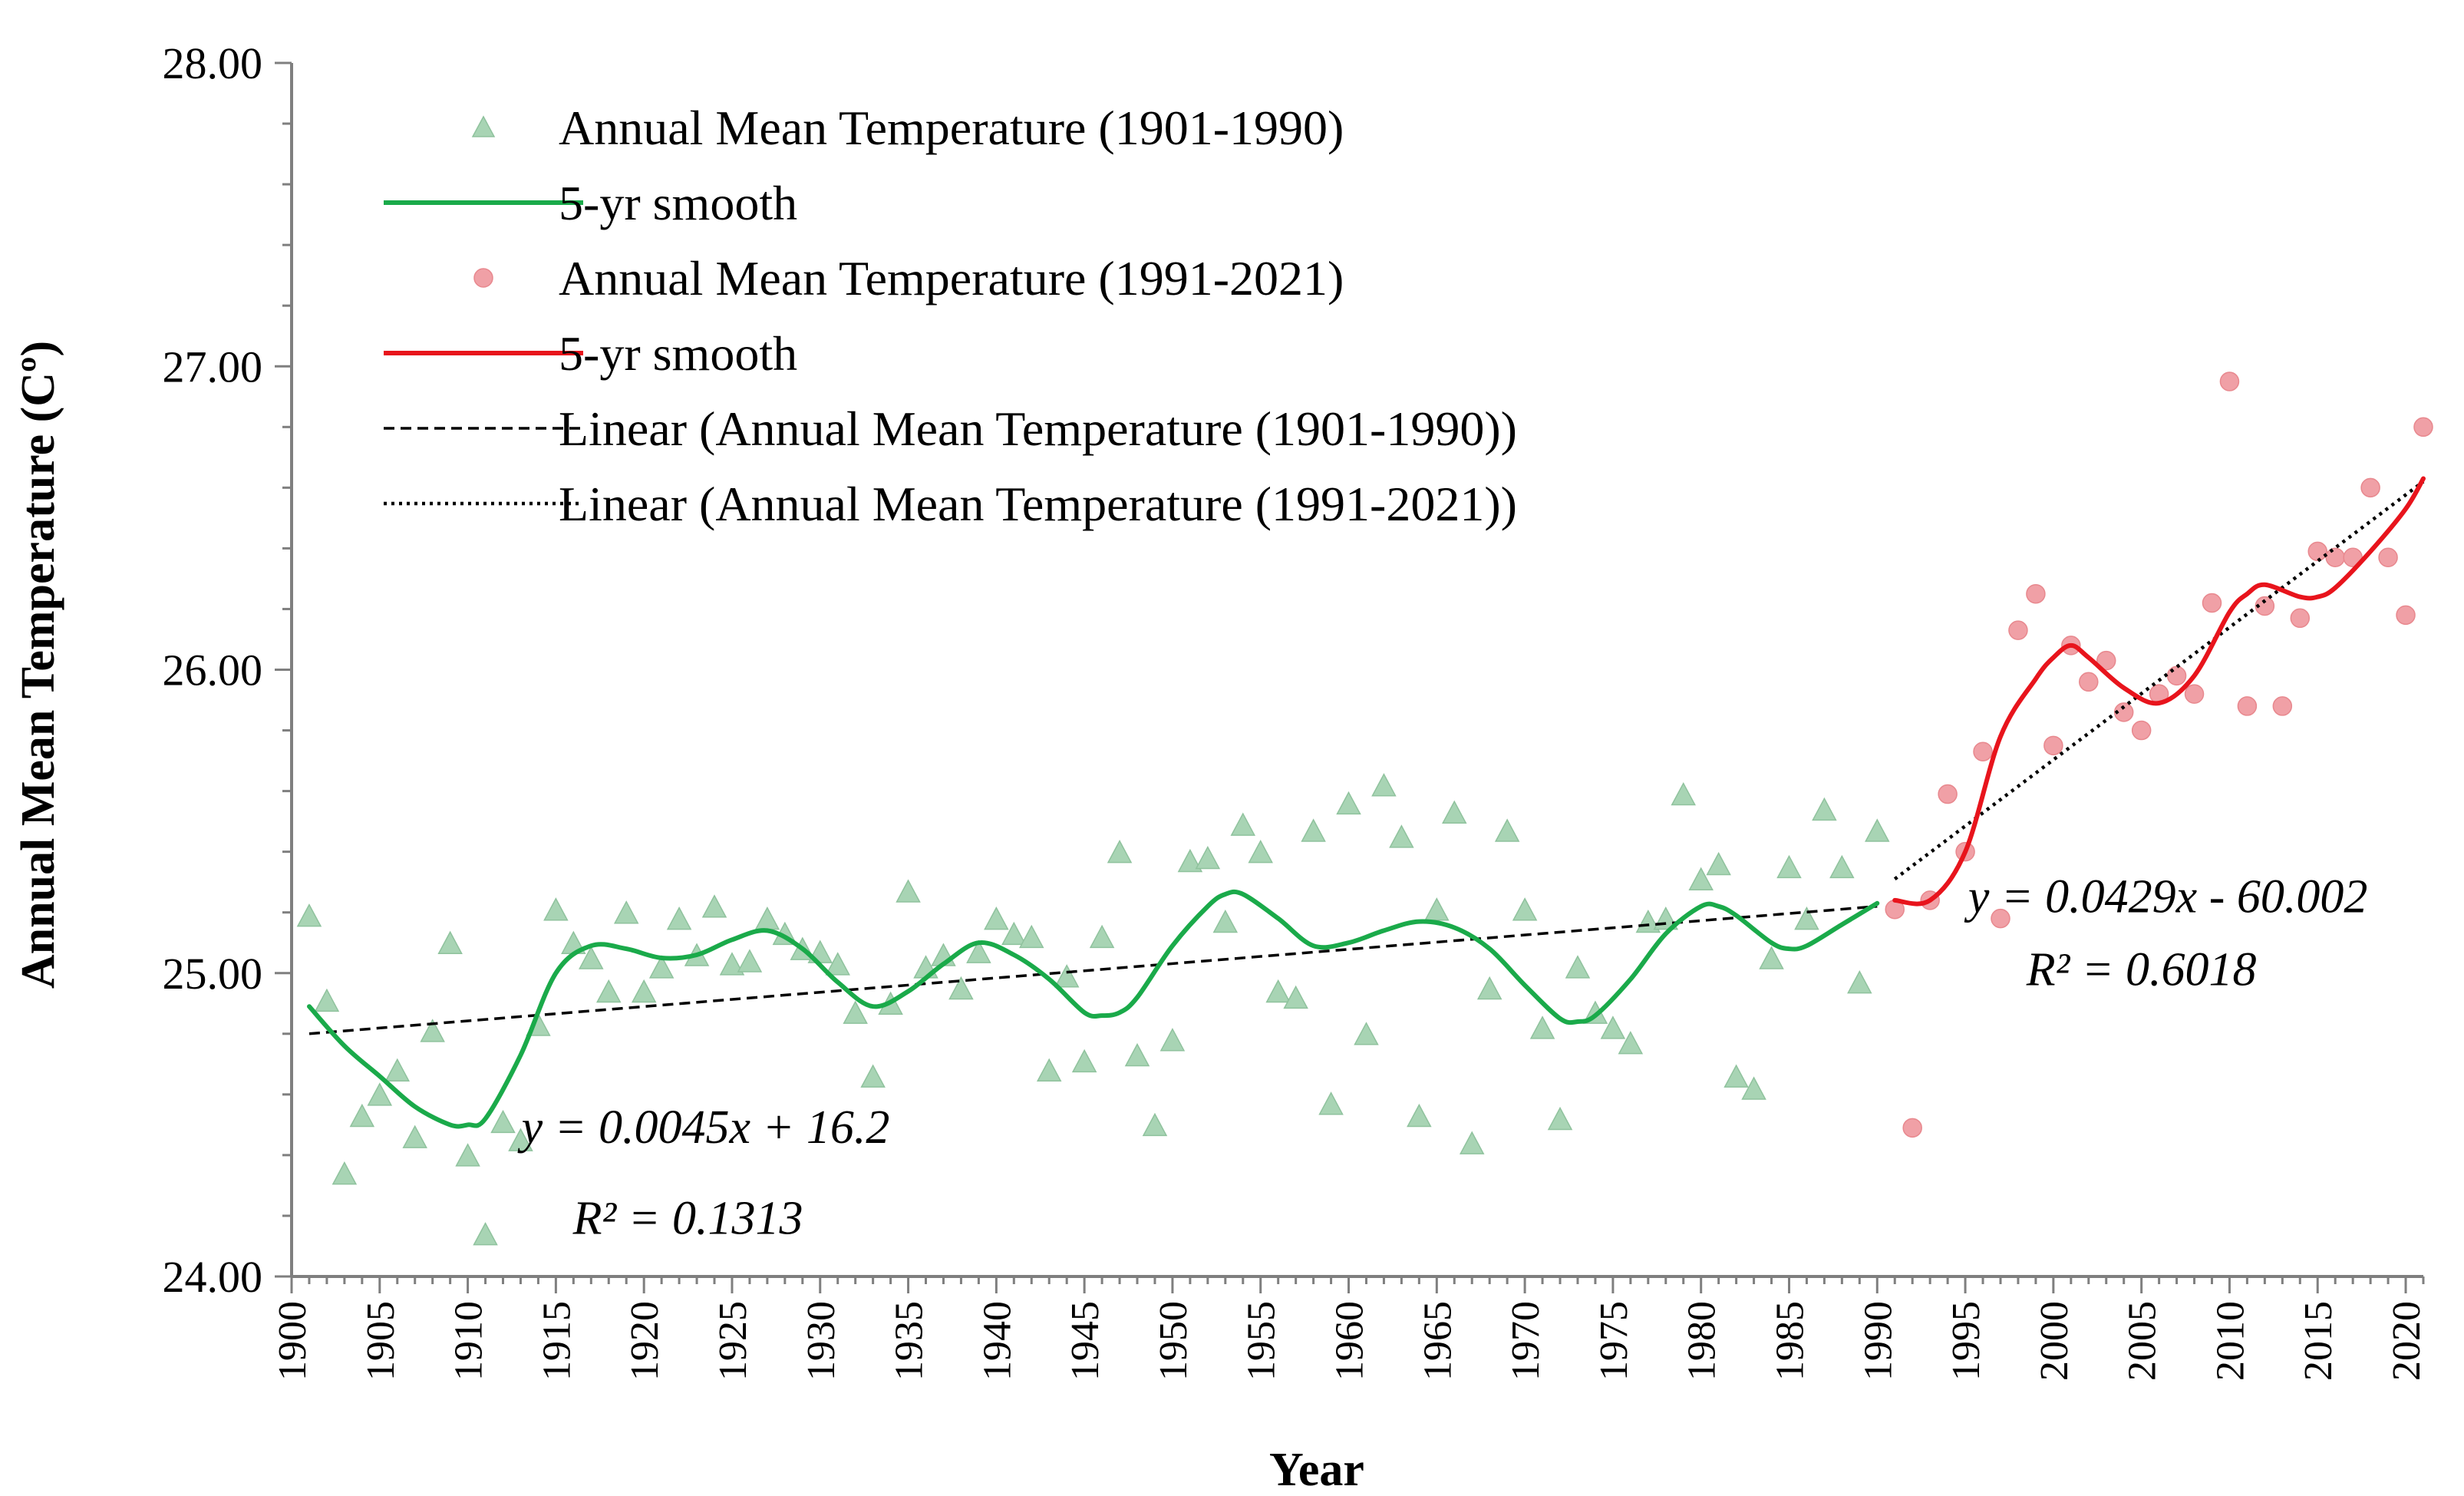  What do you see at coordinates (1526, 1341) in the screenshot?
I see `x-tick-label: 1970` at bounding box center [1526, 1341].